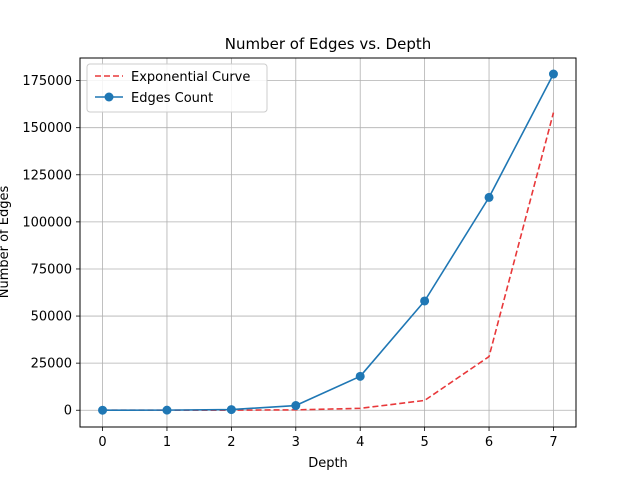  Describe the element at coordinates (47, 222) in the screenshot. I see `y-tick-label: 100000` at that location.